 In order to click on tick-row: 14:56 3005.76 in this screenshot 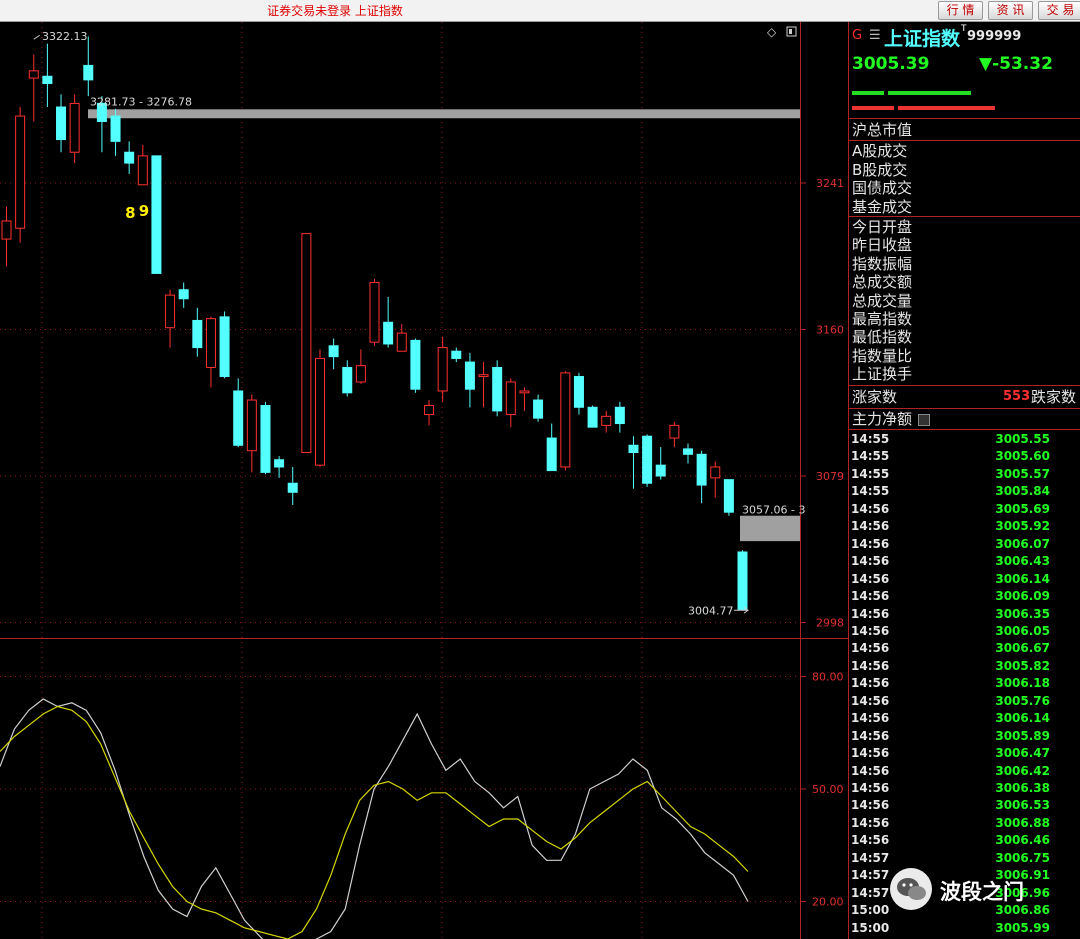, I will do `click(964, 702)`.